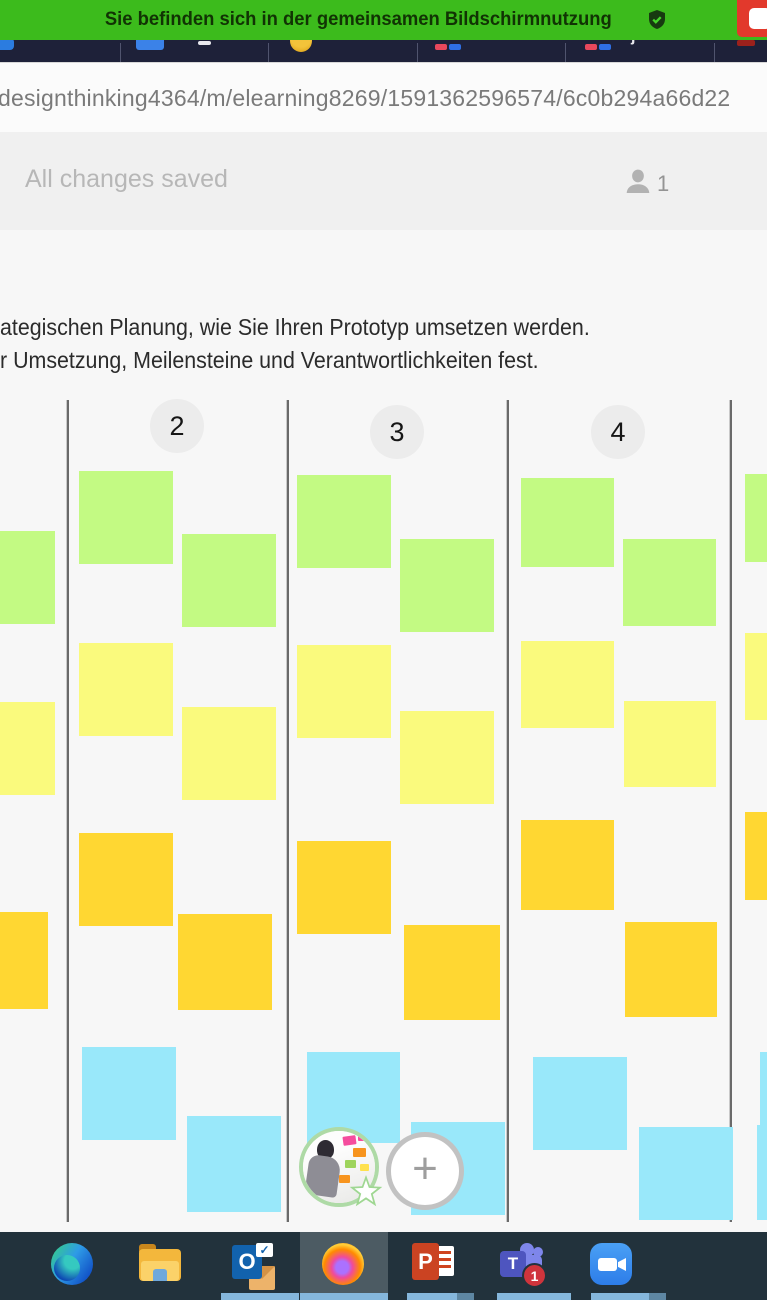  I want to click on firefox-icon, so click(343, 1264).